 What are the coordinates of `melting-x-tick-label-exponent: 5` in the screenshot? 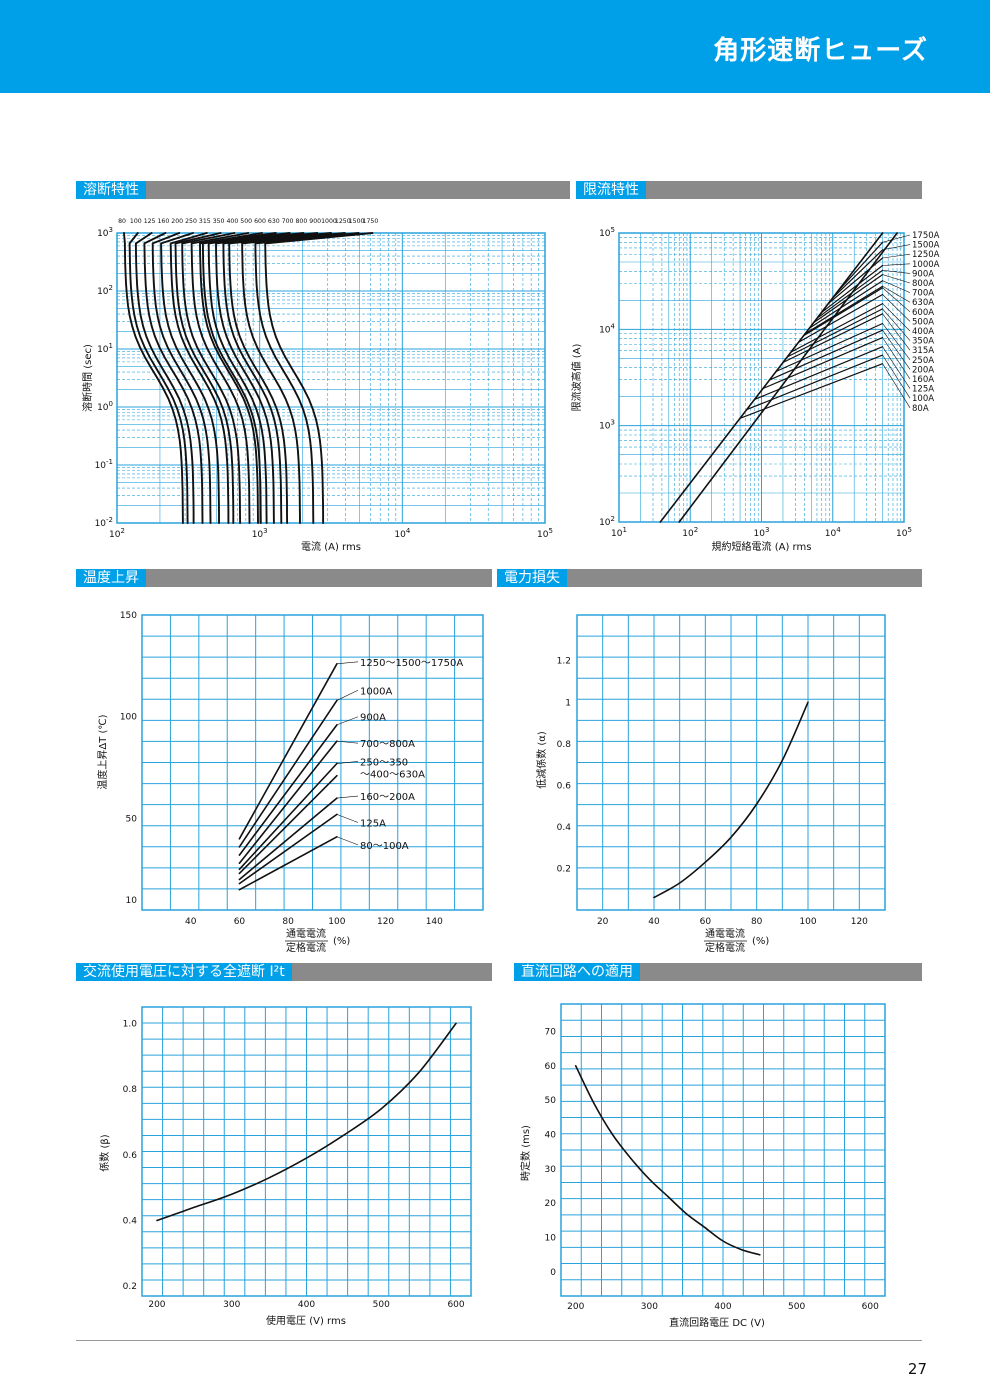 It's located at (550, 531).